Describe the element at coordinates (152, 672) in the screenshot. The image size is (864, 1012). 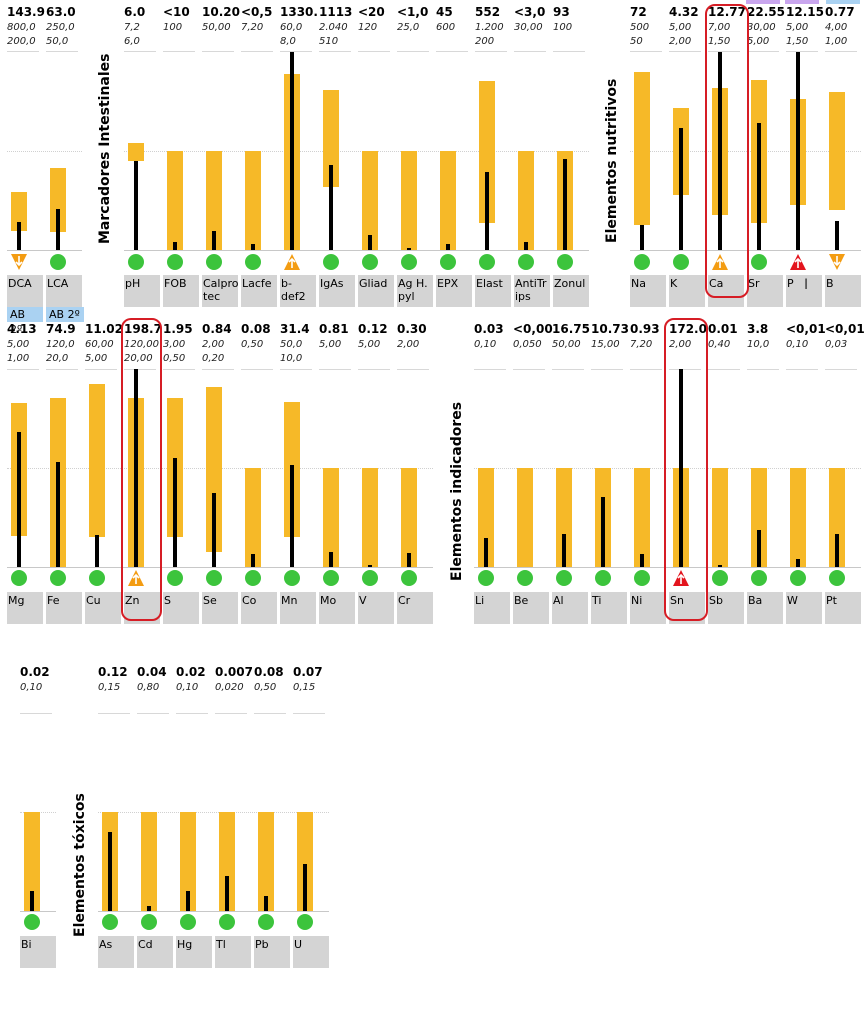
I see `result-value: 0.04` at that location.